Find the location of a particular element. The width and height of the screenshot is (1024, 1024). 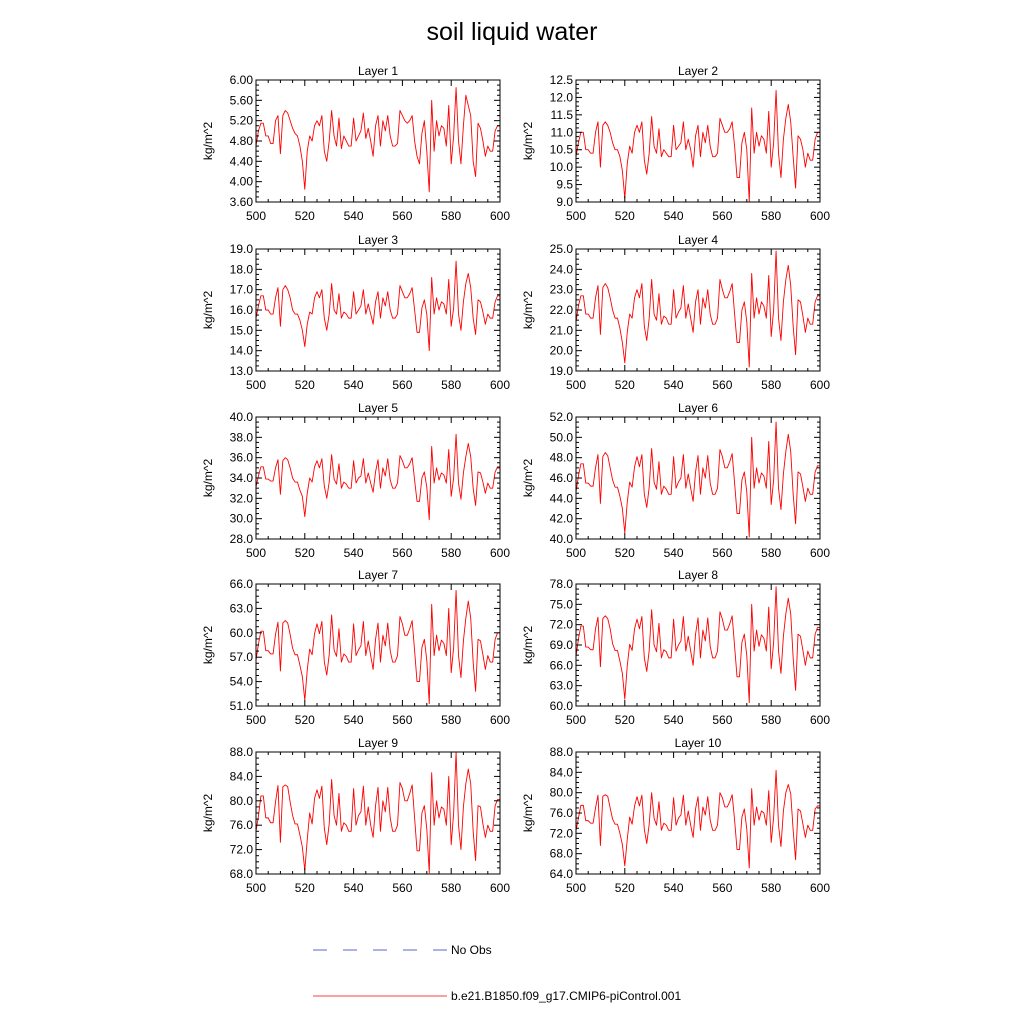

x-tick-label-layer-6: 520 is located at coordinates (625, 553).